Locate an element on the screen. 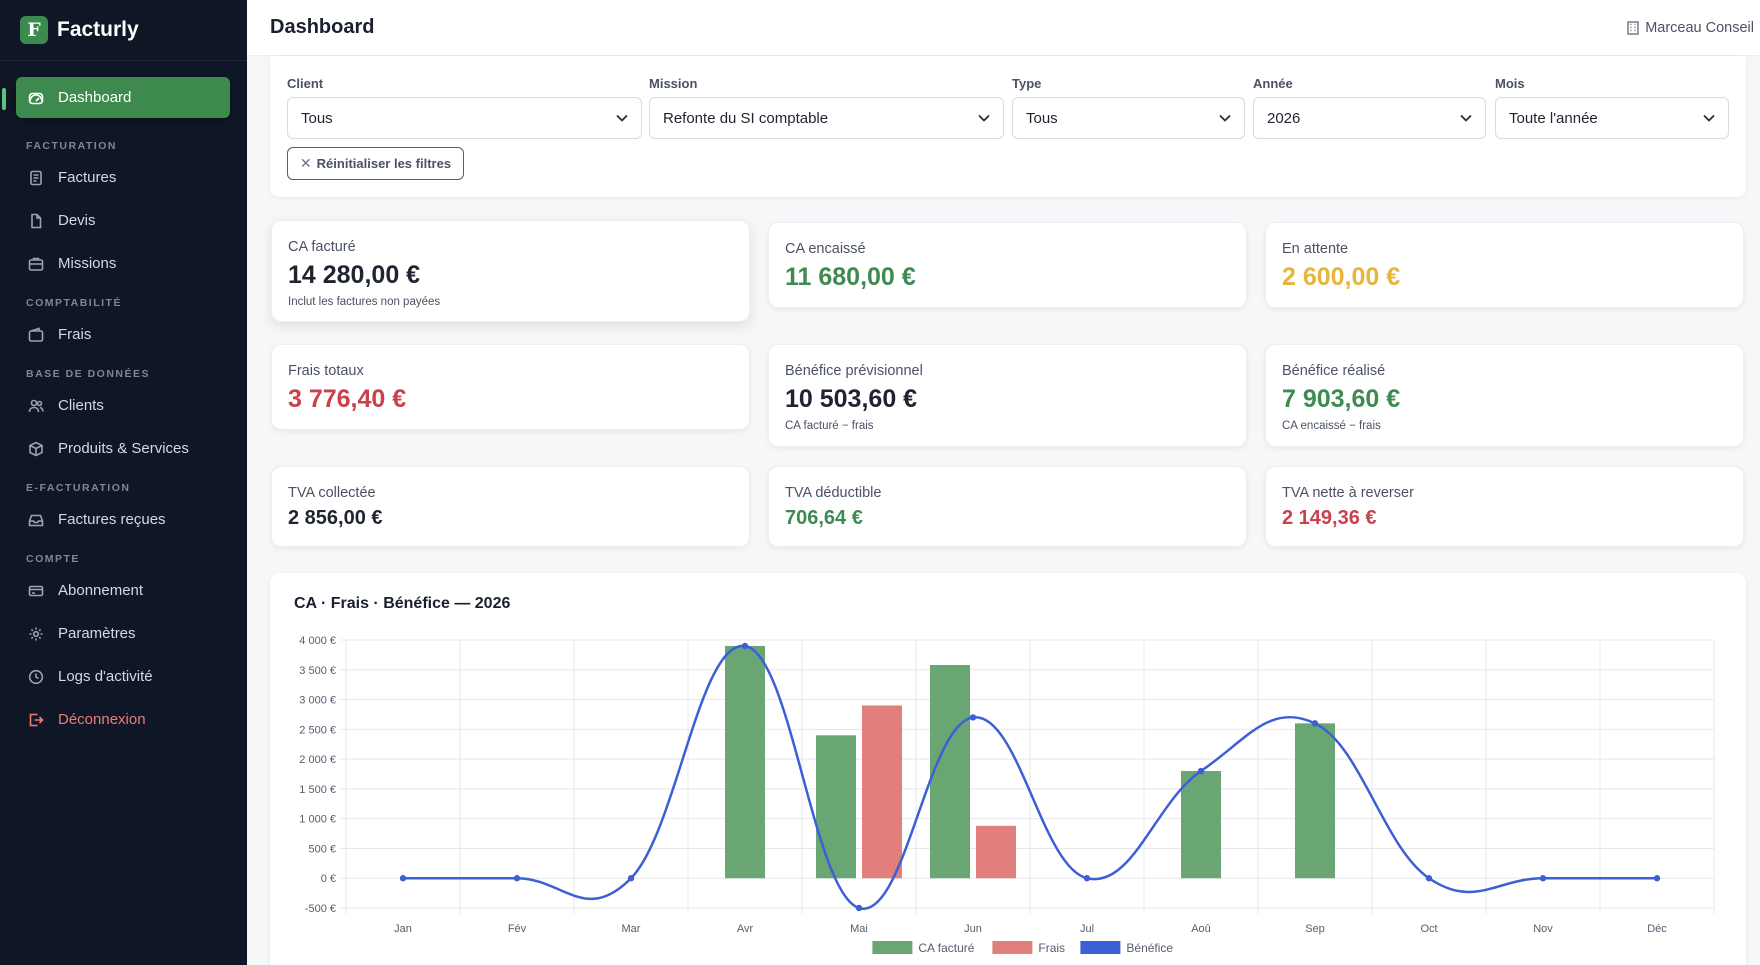 The height and width of the screenshot is (965, 1760). sidebar-item-label: Produits & Services is located at coordinates (123, 448).